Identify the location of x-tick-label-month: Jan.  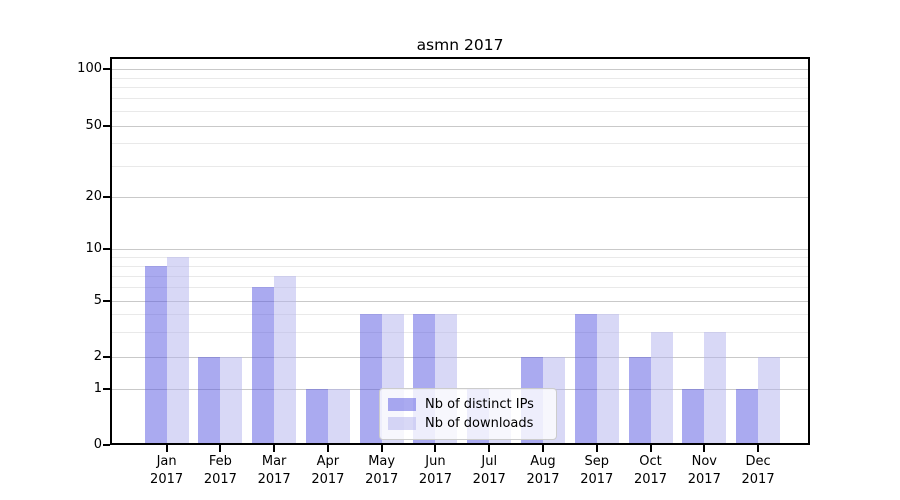
(166, 461).